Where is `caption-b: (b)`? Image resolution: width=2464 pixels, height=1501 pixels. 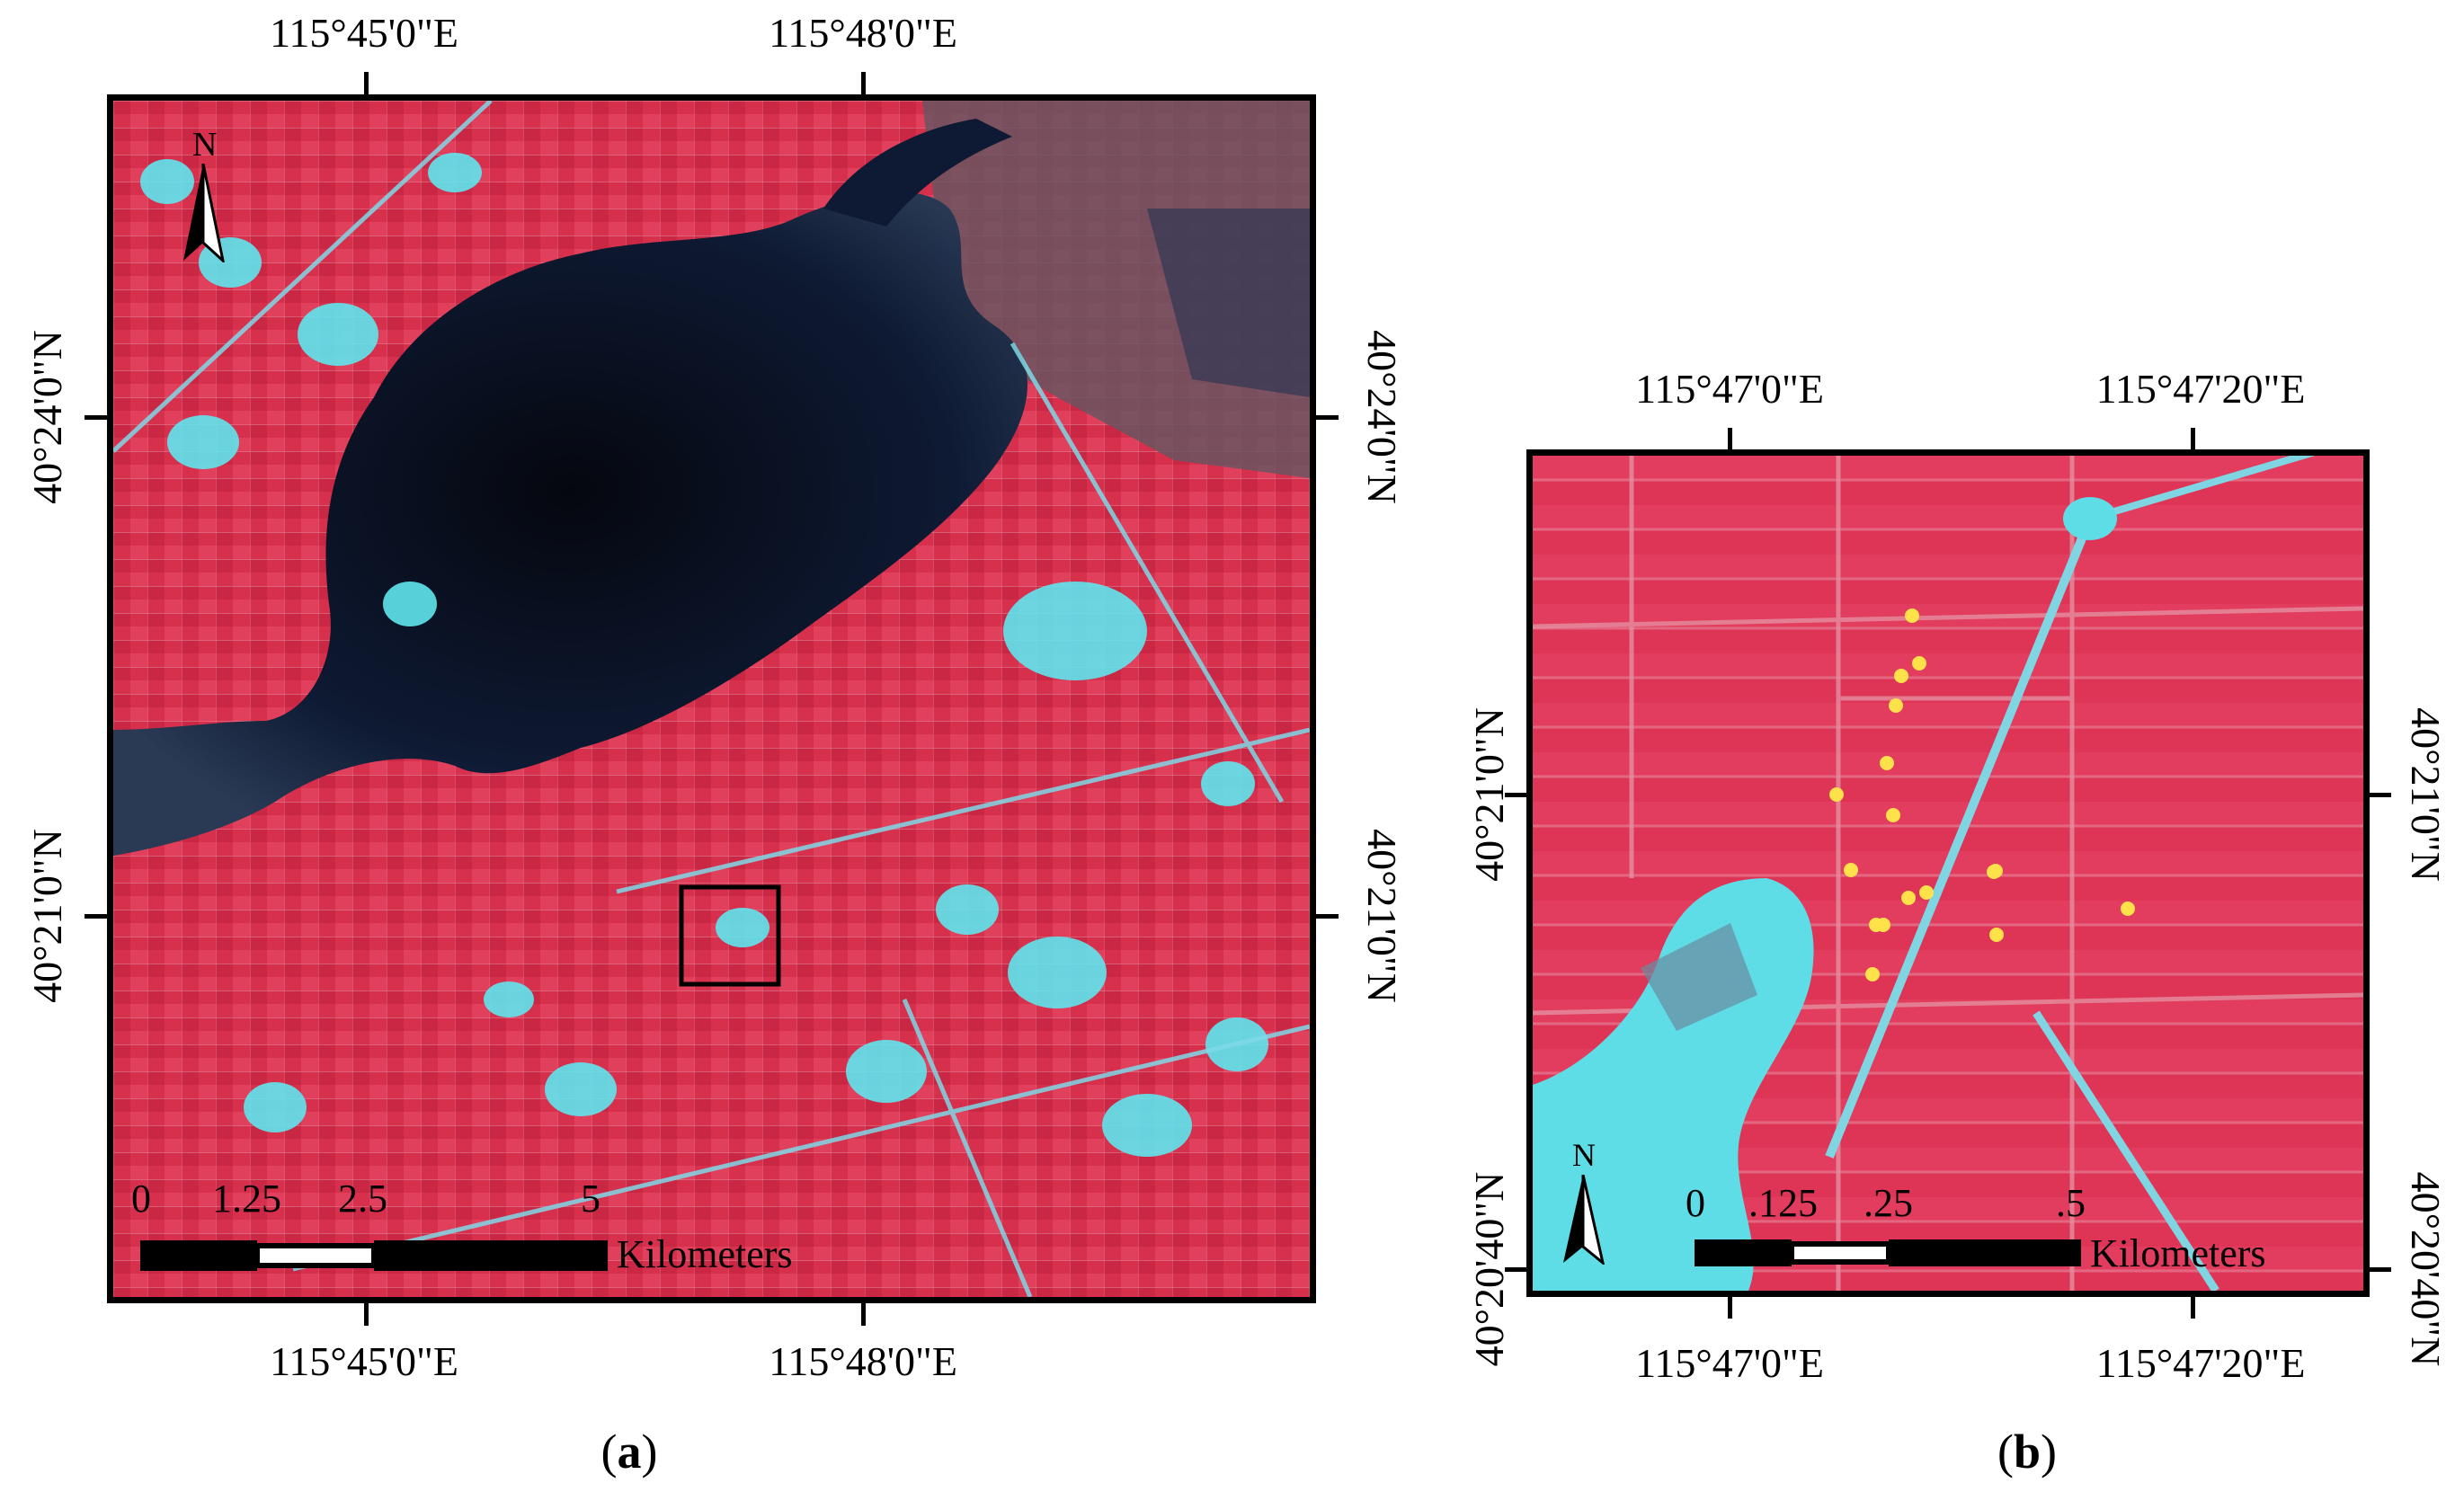 caption-b: (b) is located at coordinates (2027, 1452).